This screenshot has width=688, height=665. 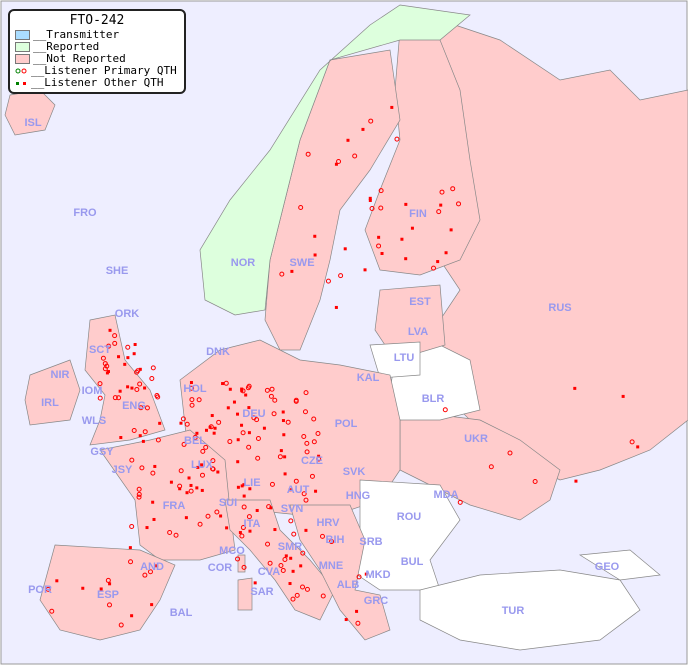 I want to click on country-label-svn: SVN, so click(x=292, y=509).